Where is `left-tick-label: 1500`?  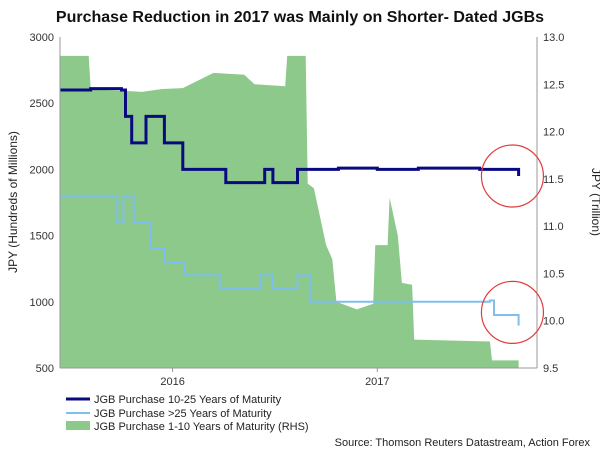 left-tick-label: 1500 is located at coordinates (42, 237).